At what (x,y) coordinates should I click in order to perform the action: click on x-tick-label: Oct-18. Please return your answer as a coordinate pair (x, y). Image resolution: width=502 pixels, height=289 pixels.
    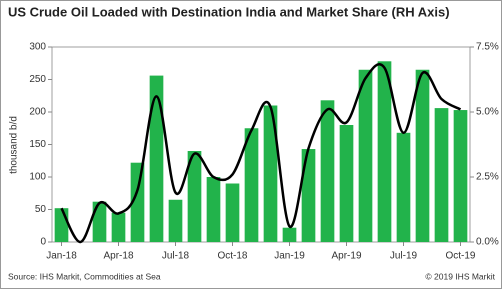
    Looking at the image, I should click on (232, 256).